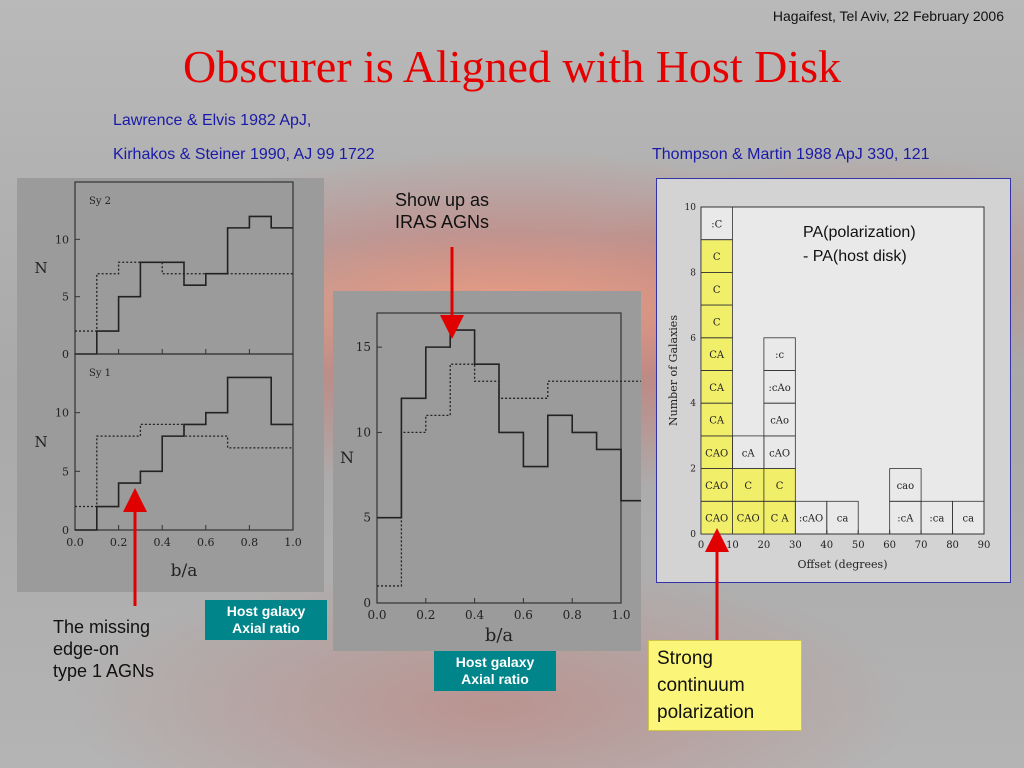 The height and width of the screenshot is (768, 1024). I want to click on sy2-ytick-label: 5, so click(65, 297).